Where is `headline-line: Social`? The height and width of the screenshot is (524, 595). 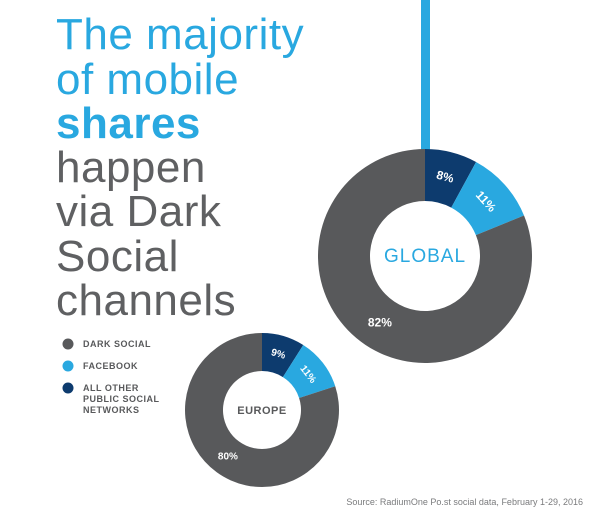 headline-line: Social is located at coordinates (117, 256).